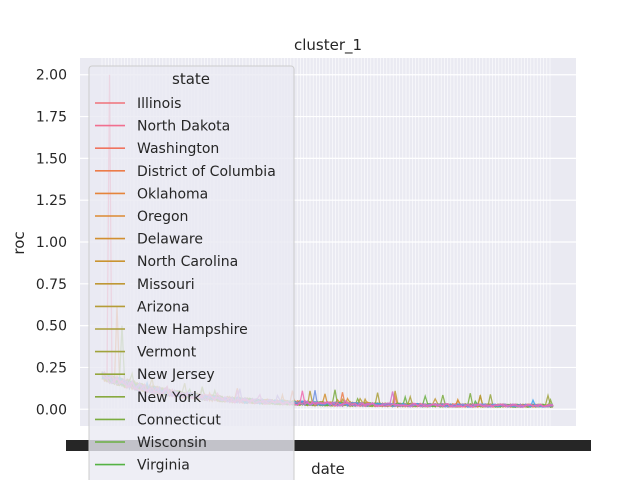 The image size is (640, 480). What do you see at coordinates (51, 159) in the screenshot?
I see `y-tick-label: 1.50` at bounding box center [51, 159].